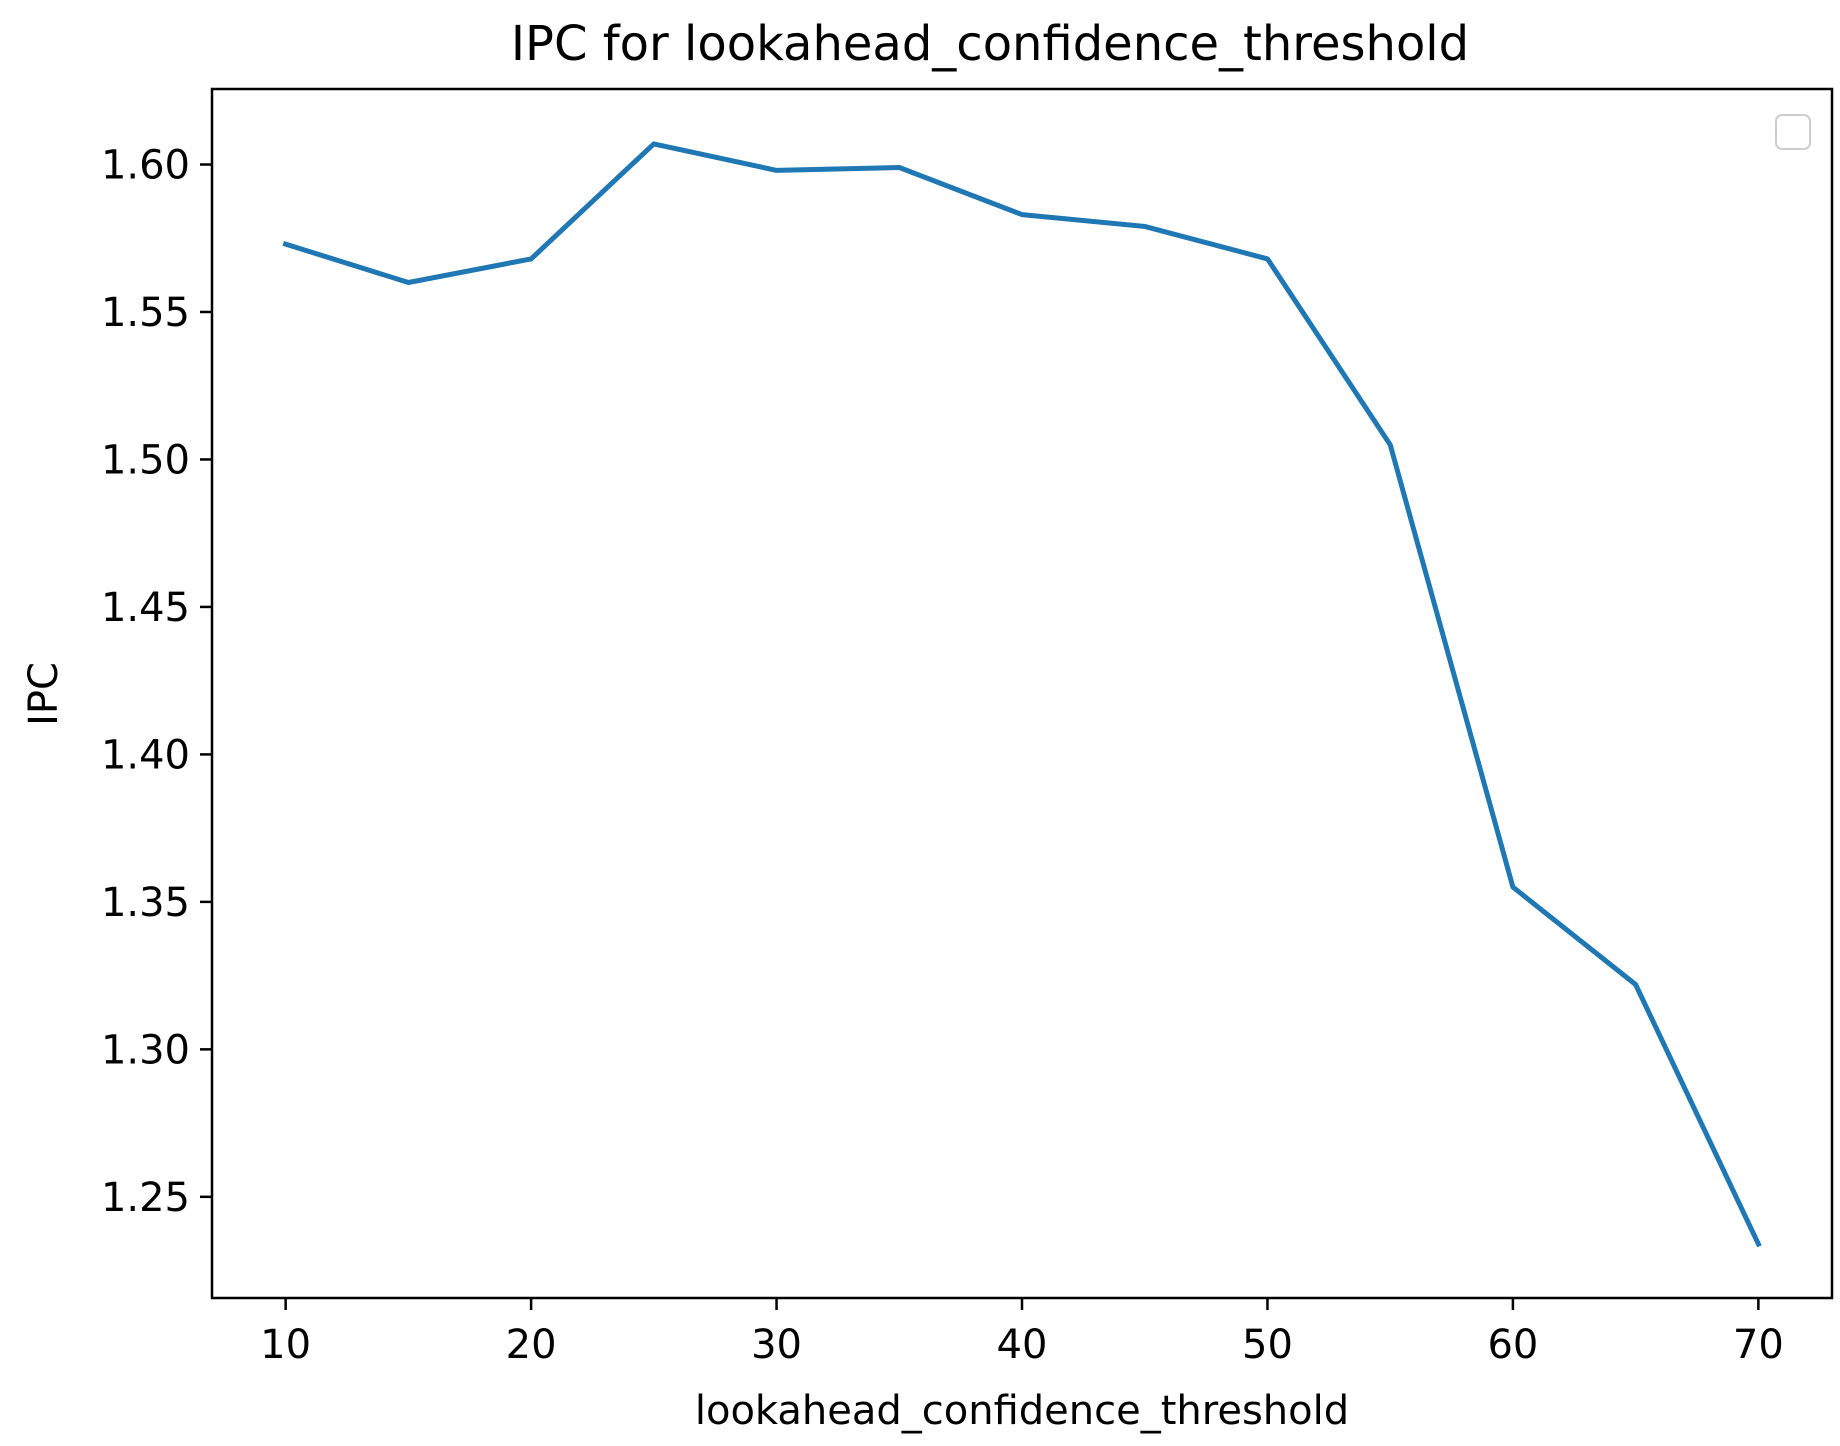  Describe the element at coordinates (156, 682) in the screenshot. I see `y-axis: 1.25 1.30 1.35 1.40 1.45 1.50 1.55 1.60` at that location.